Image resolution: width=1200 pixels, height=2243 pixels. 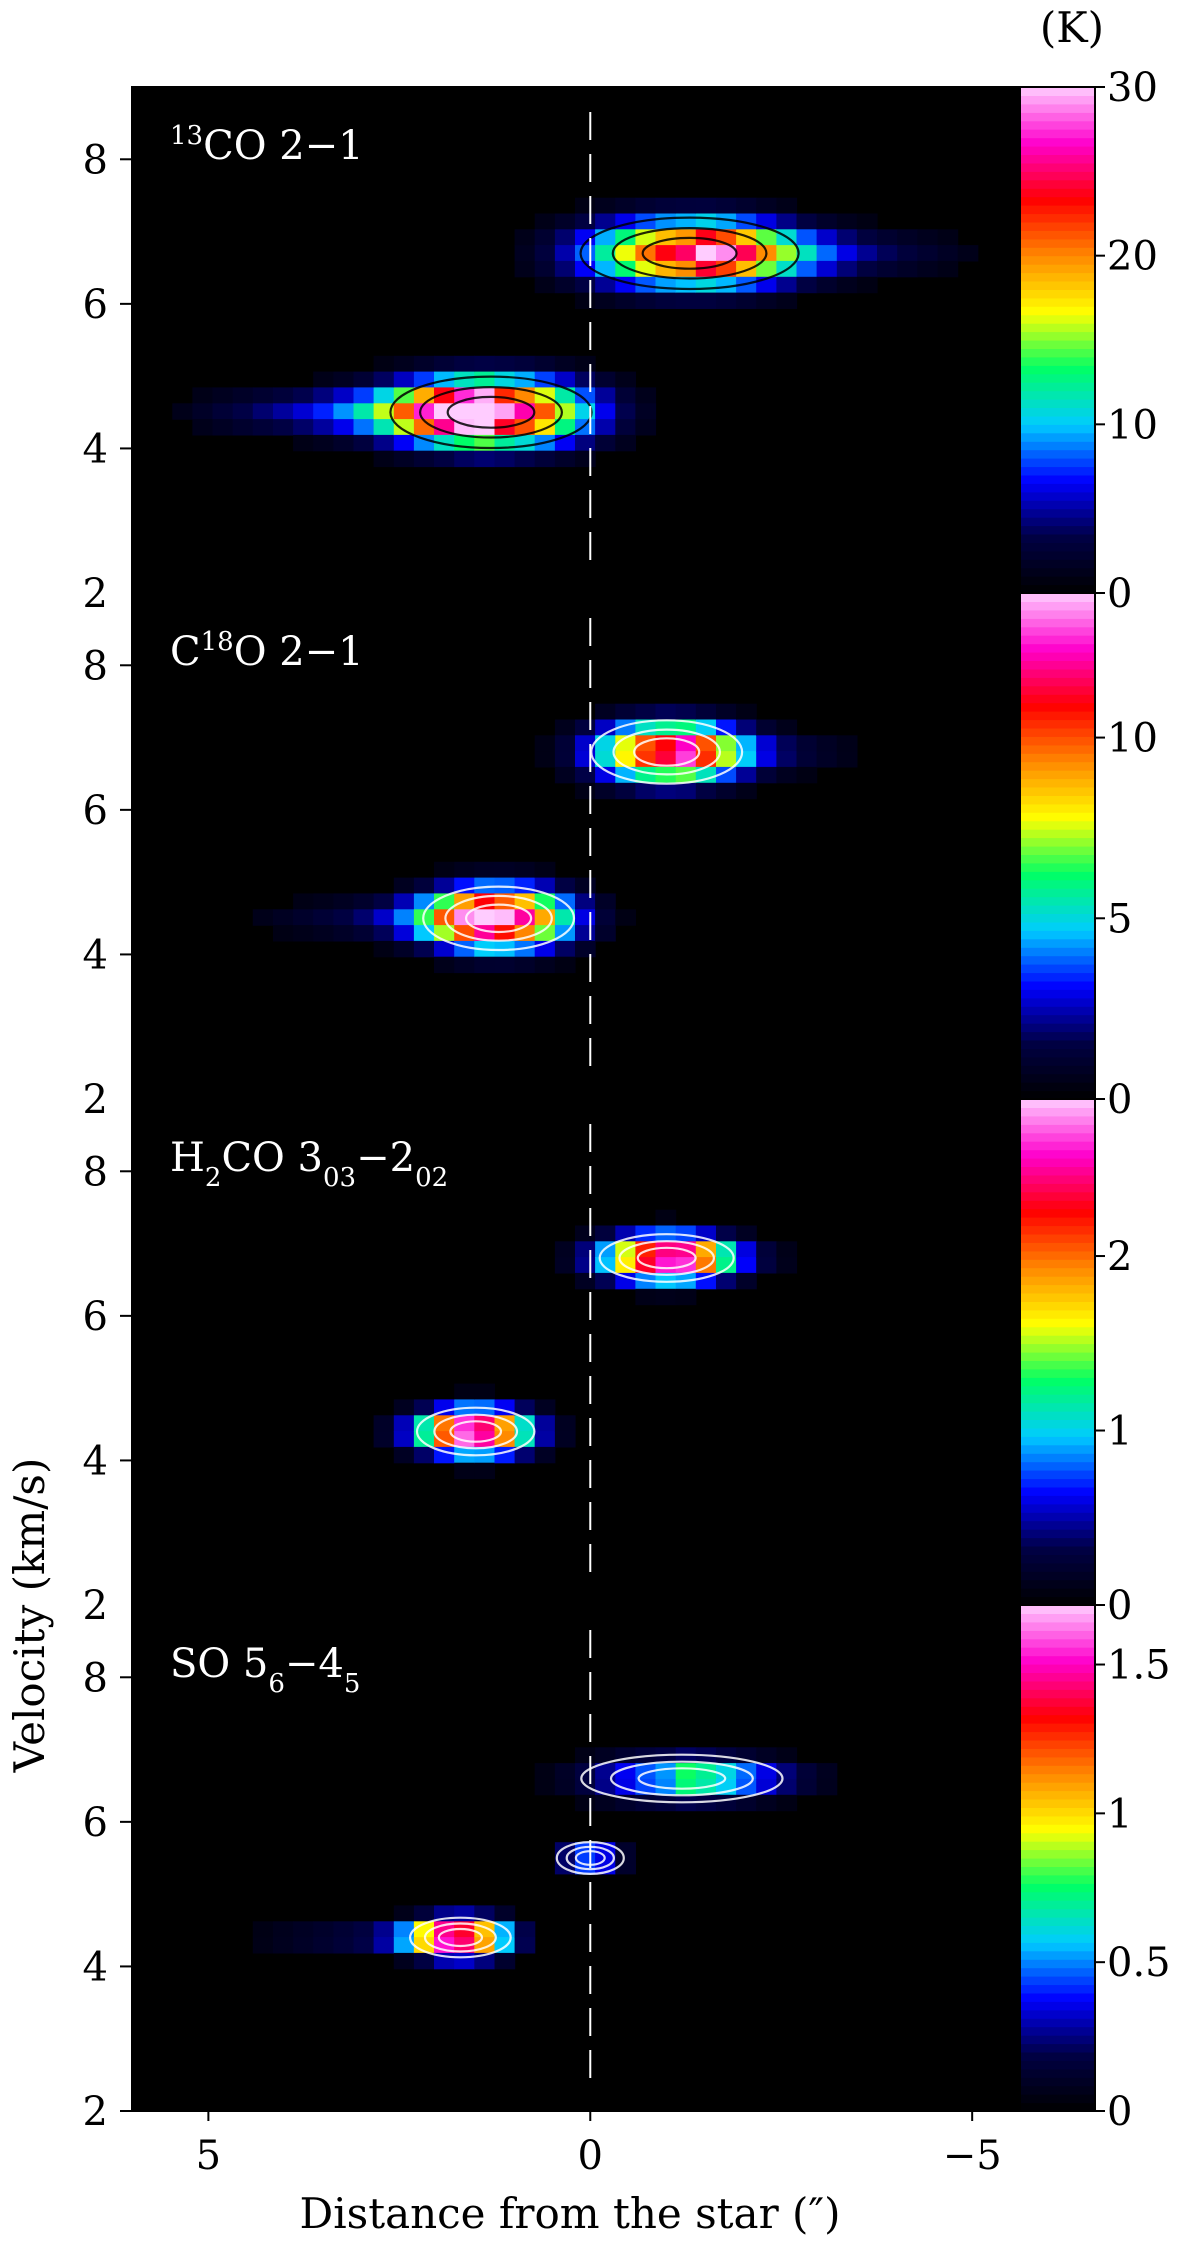 I want to click on colorbar: 0 0.5 1 1.5, so click(x=1095, y=1869).